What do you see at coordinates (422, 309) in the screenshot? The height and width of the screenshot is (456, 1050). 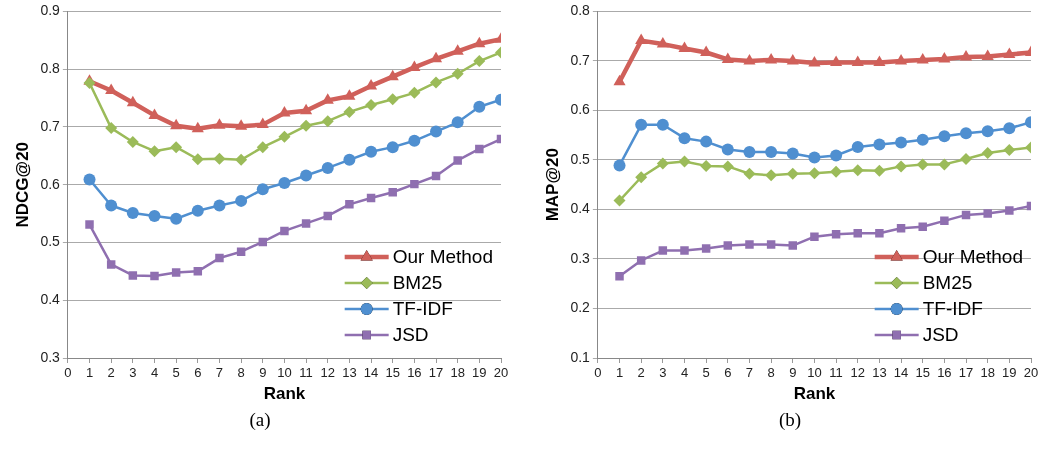 I see `legend-label: TF-IDF` at bounding box center [422, 309].